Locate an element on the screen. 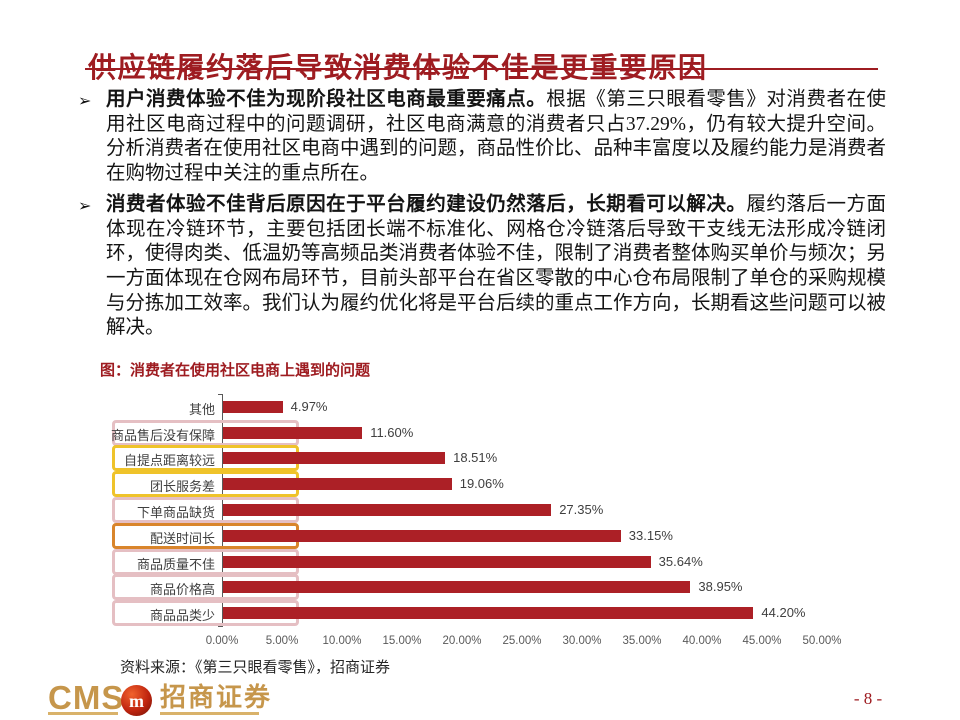 The width and height of the screenshot is (960, 720). value-label: 44.20% is located at coordinates (783, 613).